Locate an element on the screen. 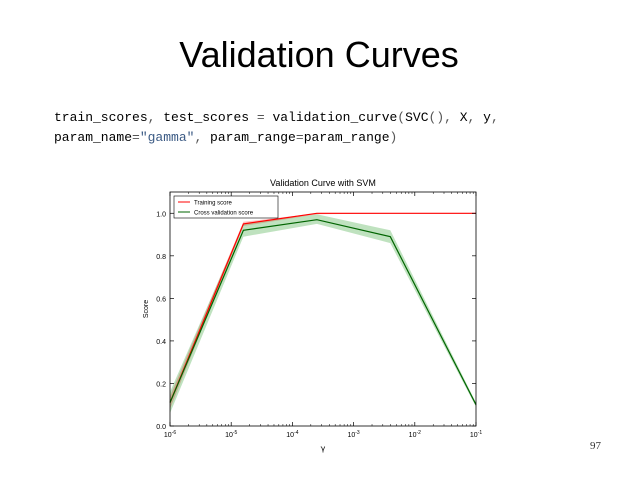 This screenshot has width=638, height=479. legend-label: Cross validation score is located at coordinates (224, 214).